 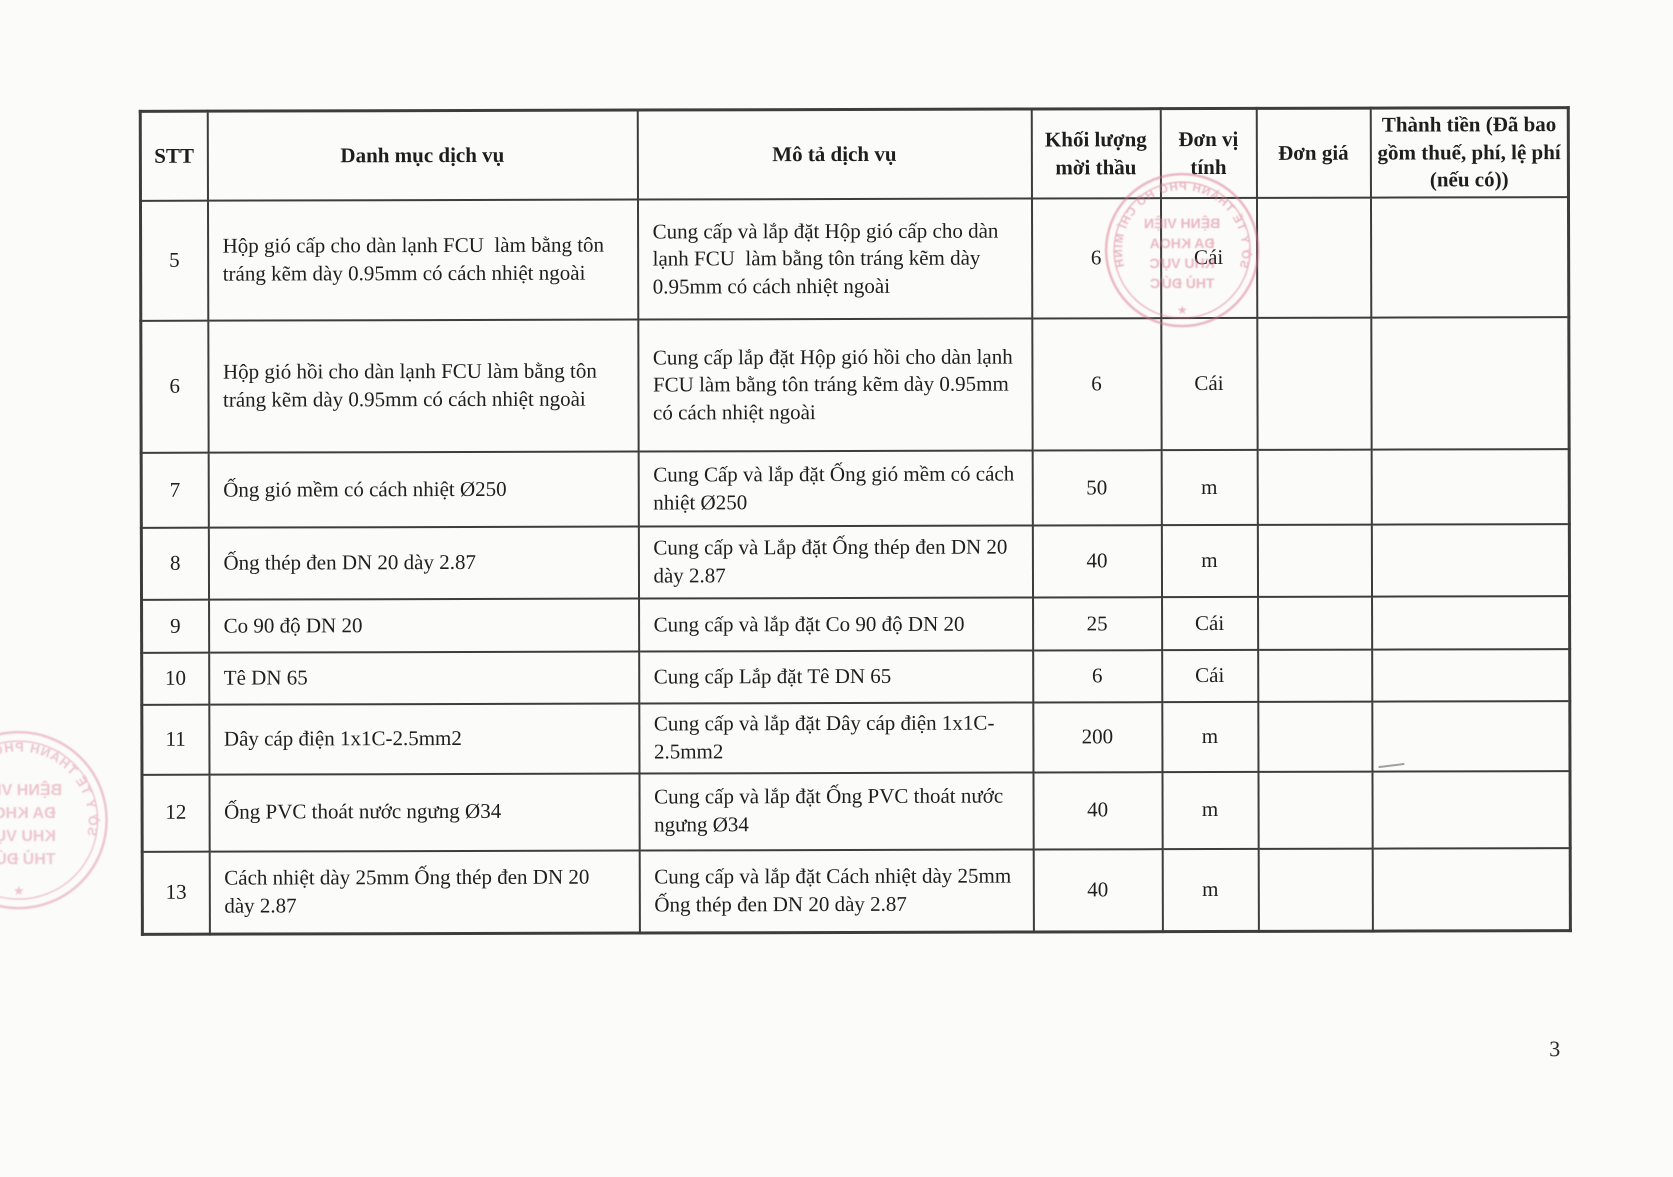 What do you see at coordinates (175, 739) in the screenshot?
I see `cell-stt: 11` at bounding box center [175, 739].